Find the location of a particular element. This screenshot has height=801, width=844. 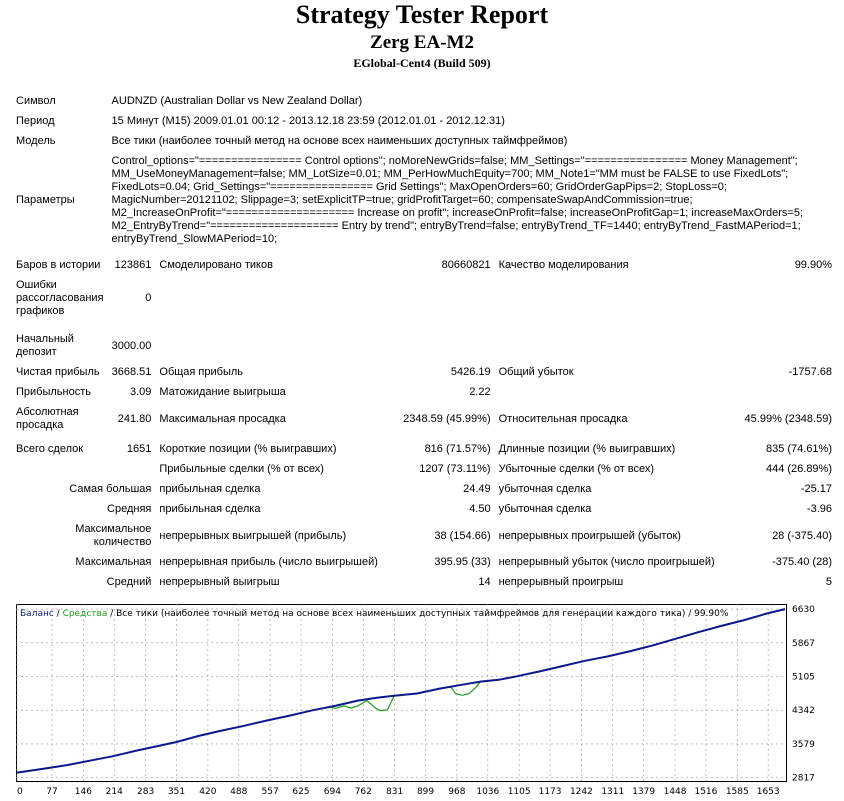

x-tick-label: 283 is located at coordinates (145, 792).